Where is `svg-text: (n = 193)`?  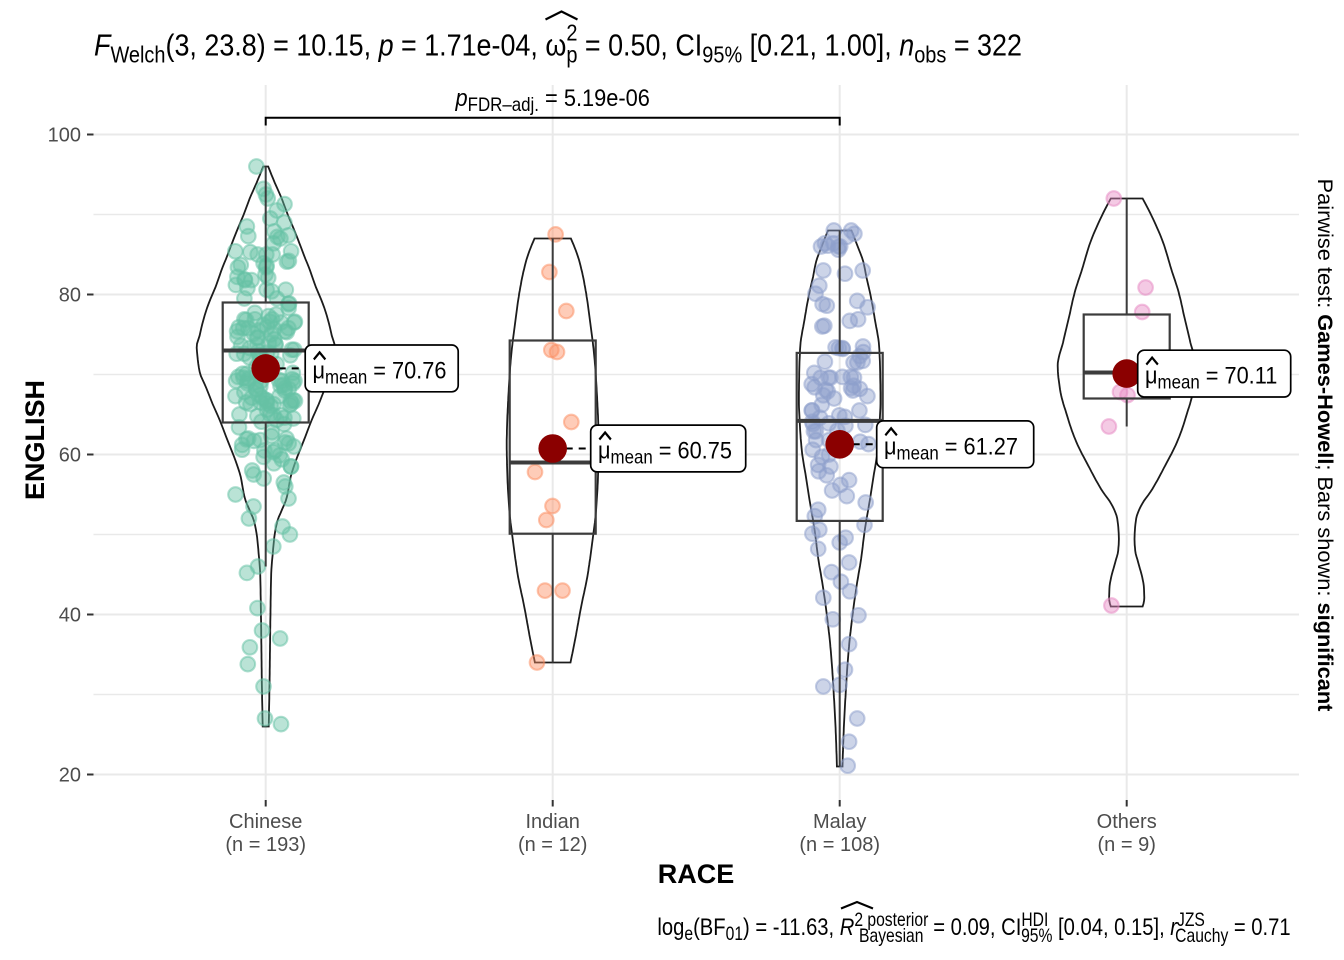
svg-text: (n = 193) is located at coordinates (265, 845).